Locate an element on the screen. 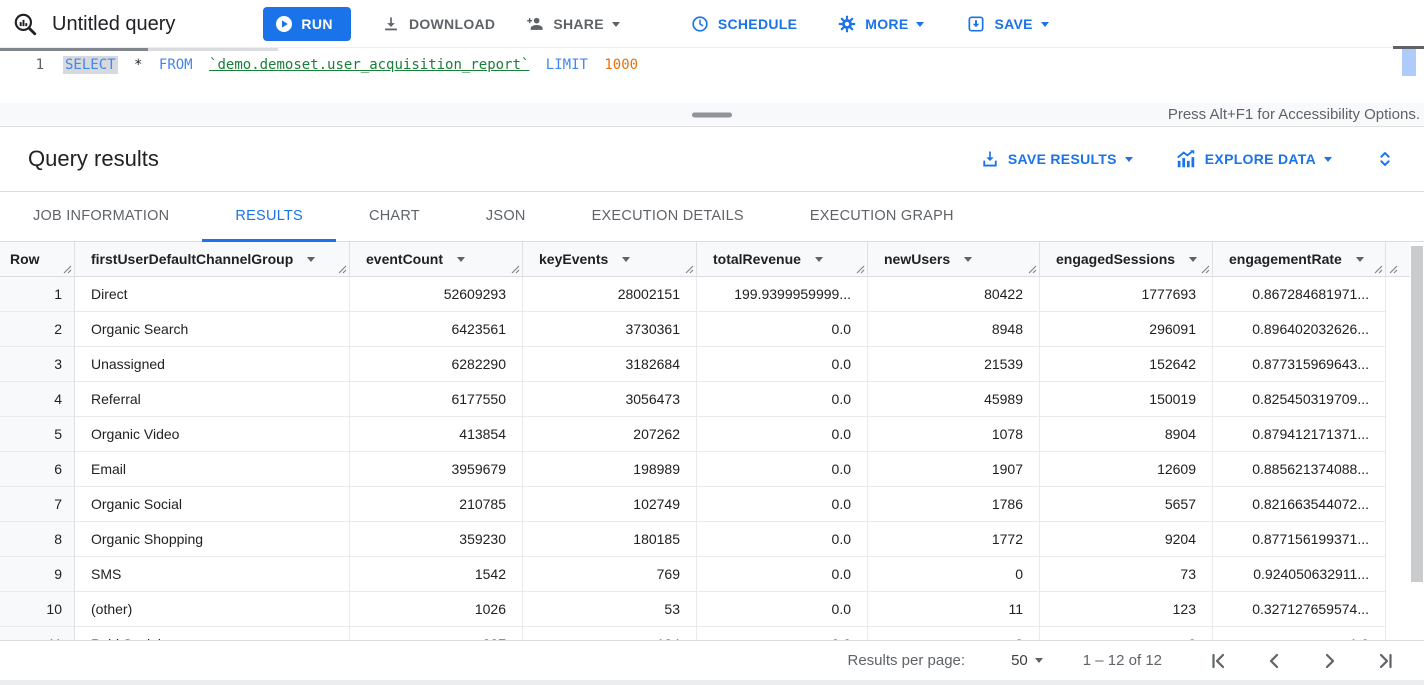  column-header-label: keyEvents is located at coordinates (574, 259).